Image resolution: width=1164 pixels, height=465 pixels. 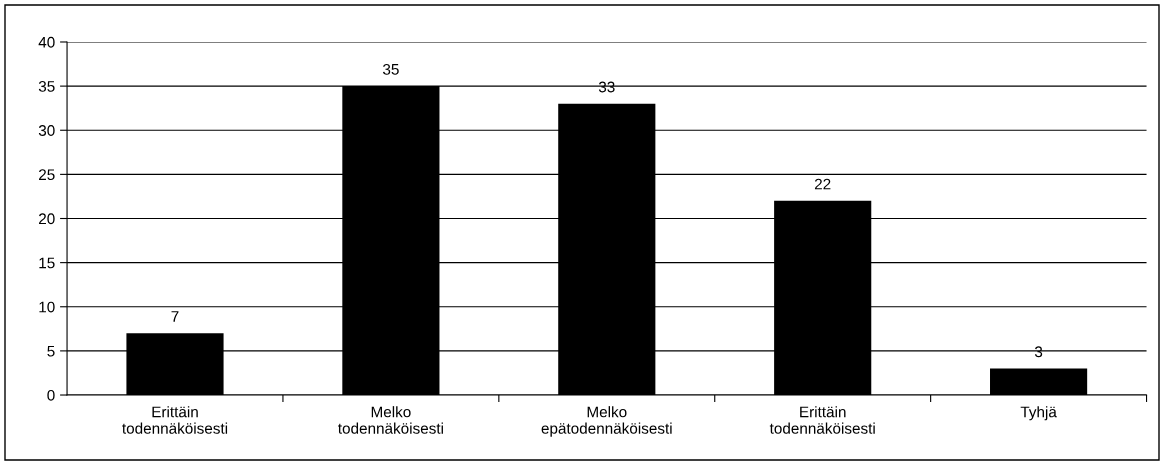 I want to click on y-tick-label: 0, so click(x=51, y=395).